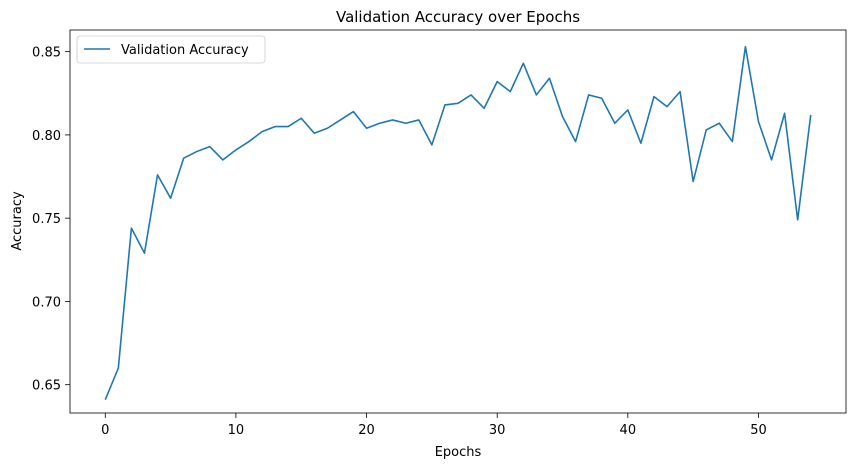  What do you see at coordinates (458, 17) in the screenshot?
I see `chart-title: Validation Accuracy over Epochs` at bounding box center [458, 17].